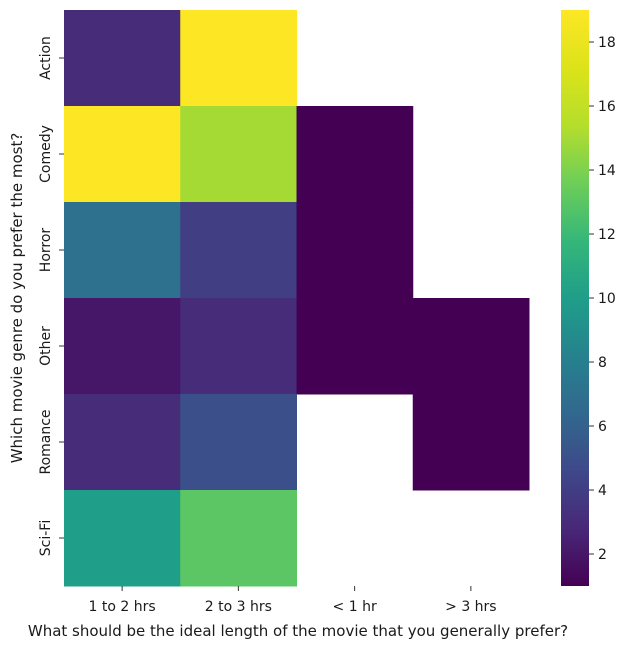  I want to click on colorbar-tick-label: 16, so click(607, 107).